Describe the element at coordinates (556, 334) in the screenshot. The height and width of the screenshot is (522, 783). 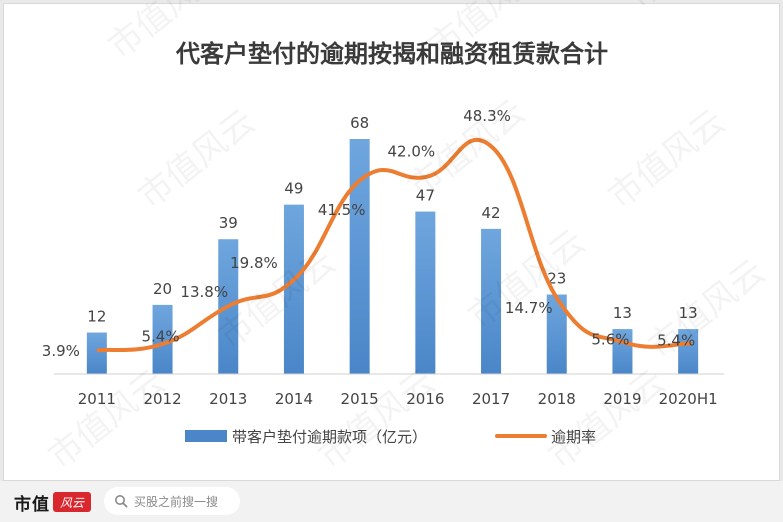
I see `bar-2018` at that location.